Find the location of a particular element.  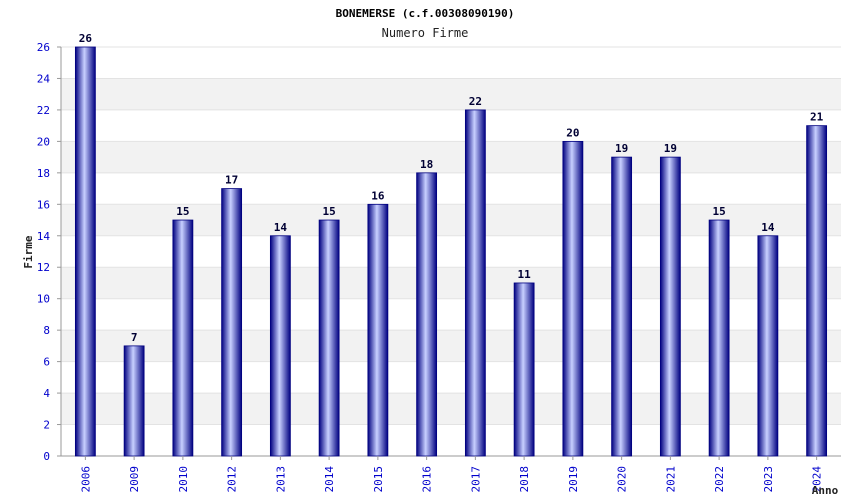

x-tick-label-2014: 2014 is located at coordinates (329, 479).